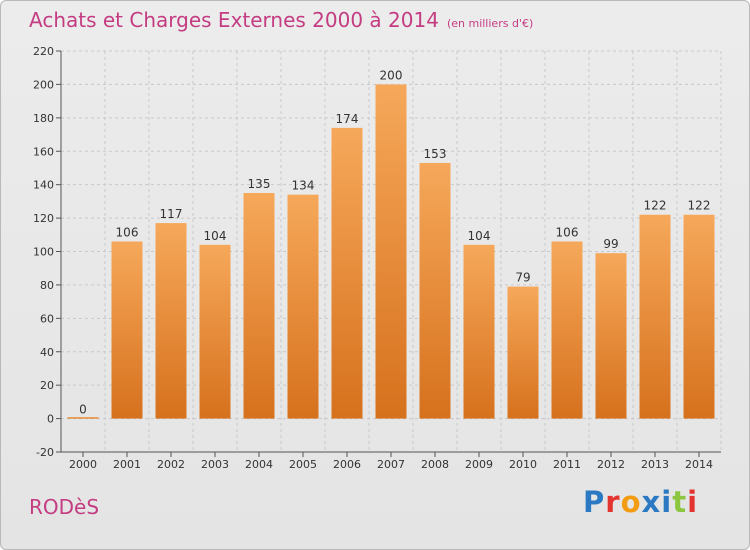 The height and width of the screenshot is (550, 750). What do you see at coordinates (47, 318) in the screenshot?
I see `y-tick-label: 60` at bounding box center [47, 318].